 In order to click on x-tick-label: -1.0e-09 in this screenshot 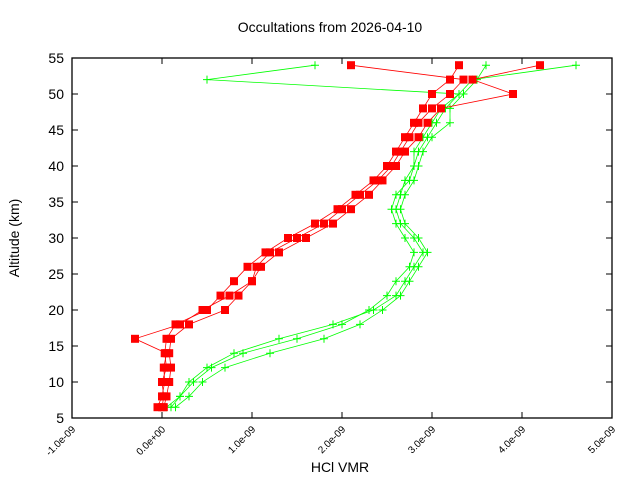, I will do `click(61, 441)`.